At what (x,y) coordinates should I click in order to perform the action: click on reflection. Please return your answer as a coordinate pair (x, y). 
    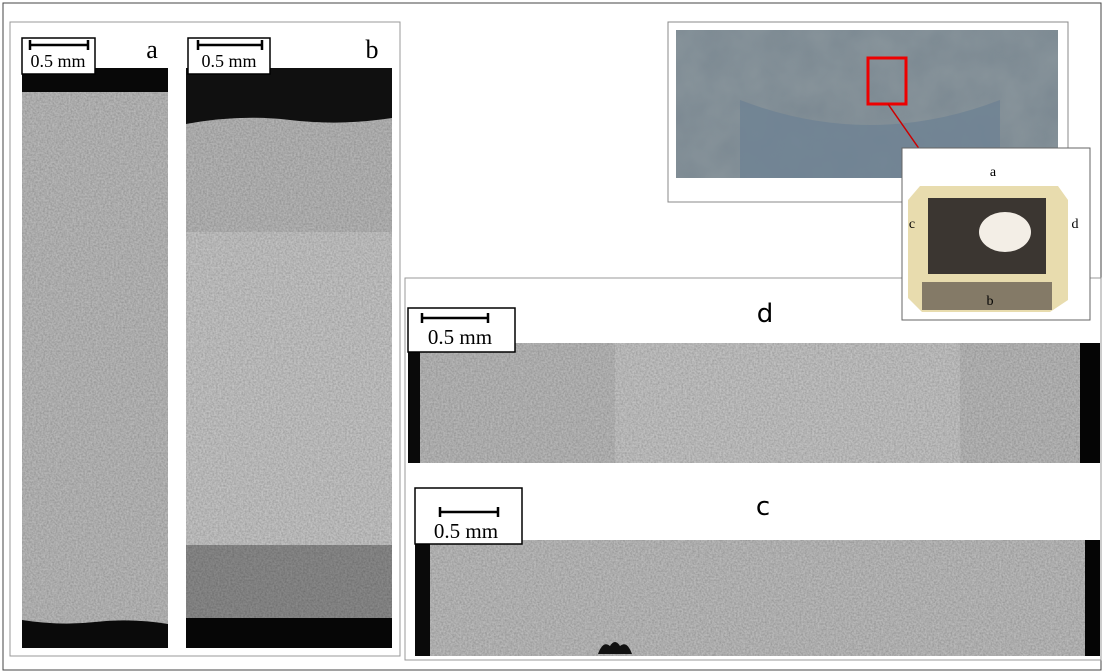
    Looking at the image, I should click on (1005, 232).